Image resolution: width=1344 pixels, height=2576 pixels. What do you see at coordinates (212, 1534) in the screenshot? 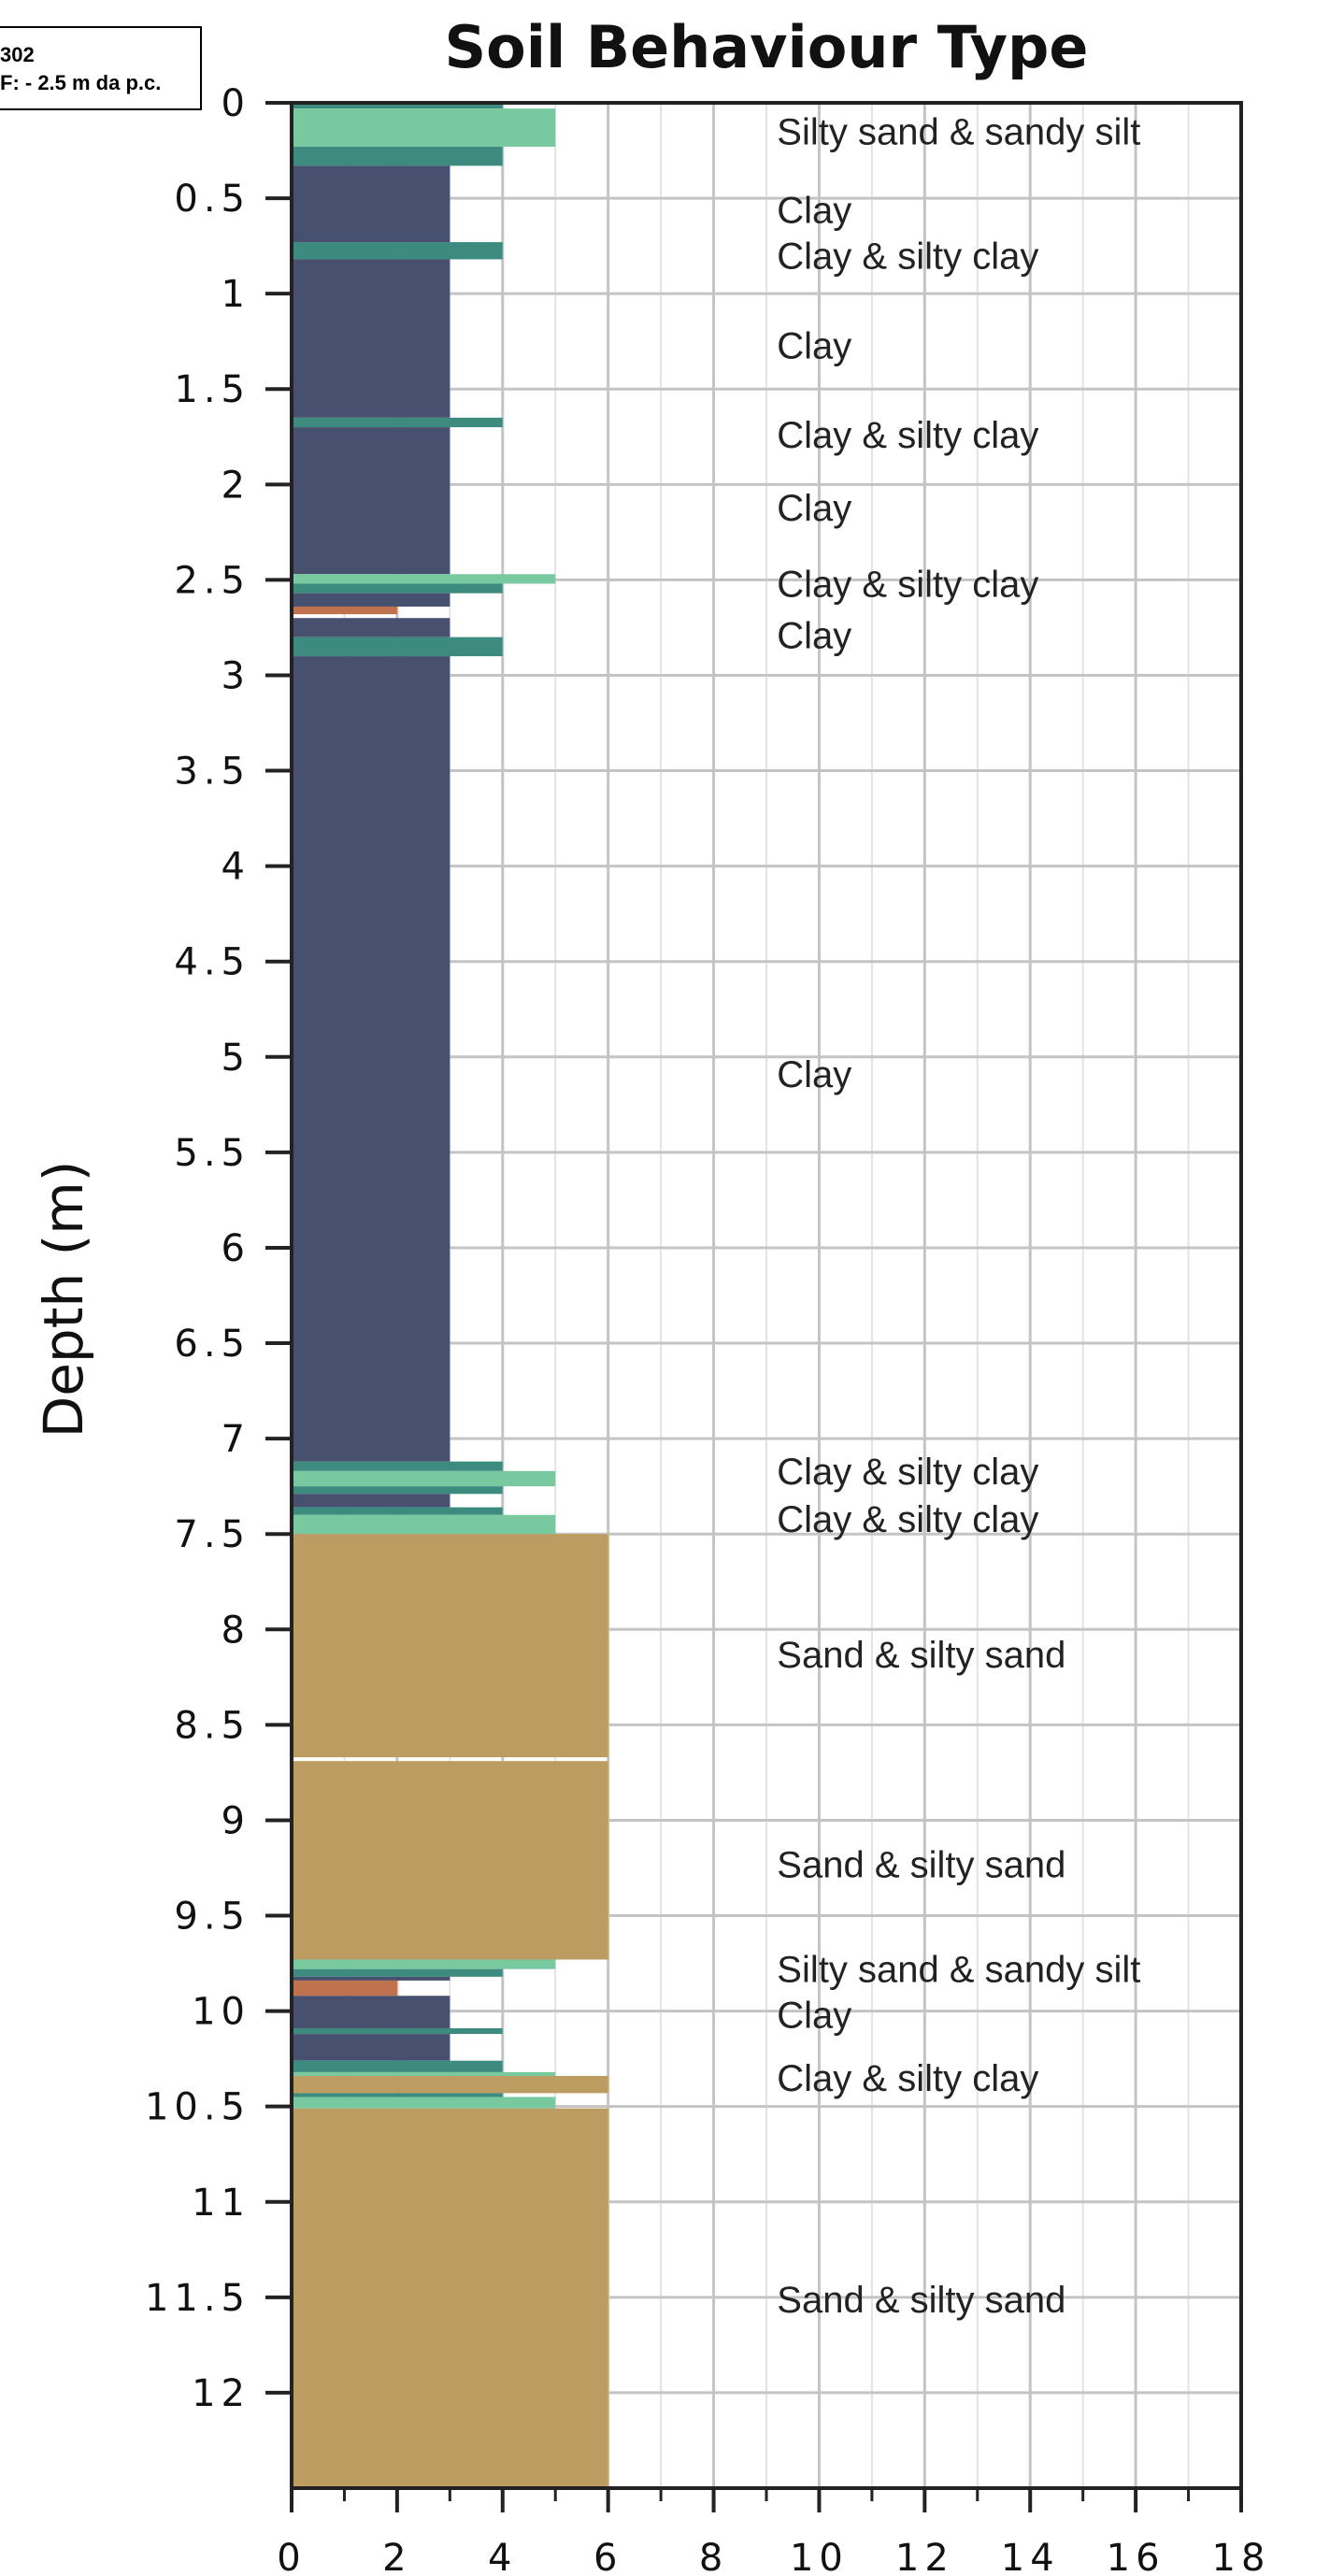
I see `y-tick-label: 7.5` at bounding box center [212, 1534].